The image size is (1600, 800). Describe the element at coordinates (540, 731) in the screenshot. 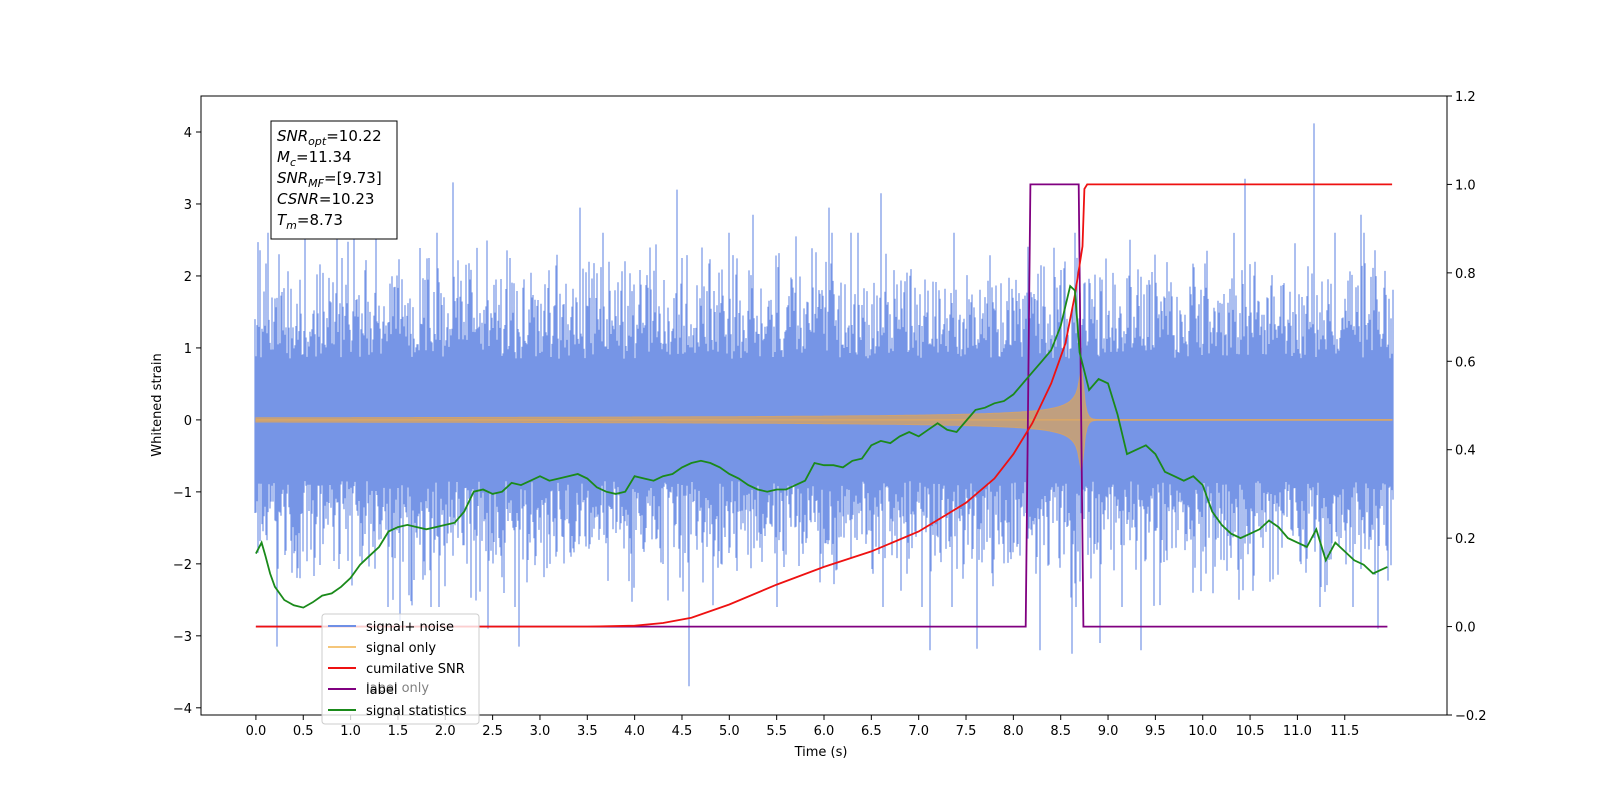

I see `x-tick-label: 3.0` at that location.